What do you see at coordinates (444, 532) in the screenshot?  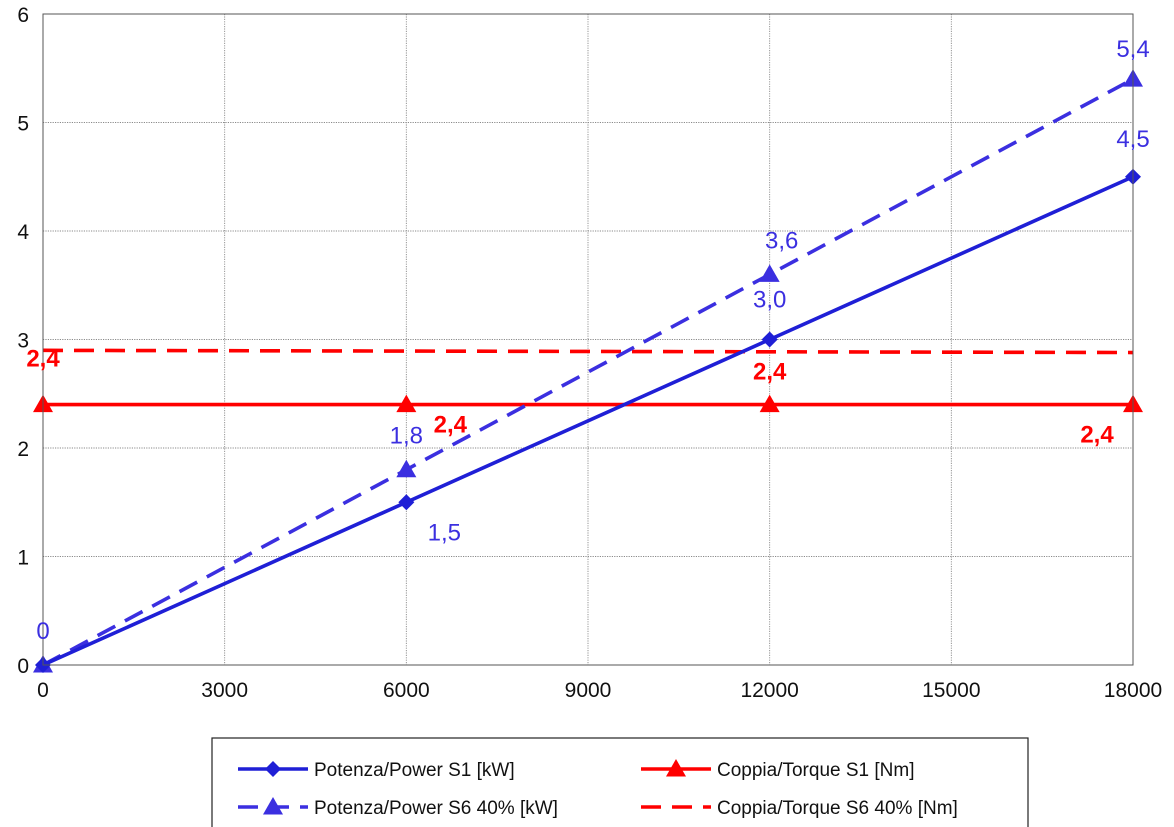 I see `data-label: 1,5` at bounding box center [444, 532].